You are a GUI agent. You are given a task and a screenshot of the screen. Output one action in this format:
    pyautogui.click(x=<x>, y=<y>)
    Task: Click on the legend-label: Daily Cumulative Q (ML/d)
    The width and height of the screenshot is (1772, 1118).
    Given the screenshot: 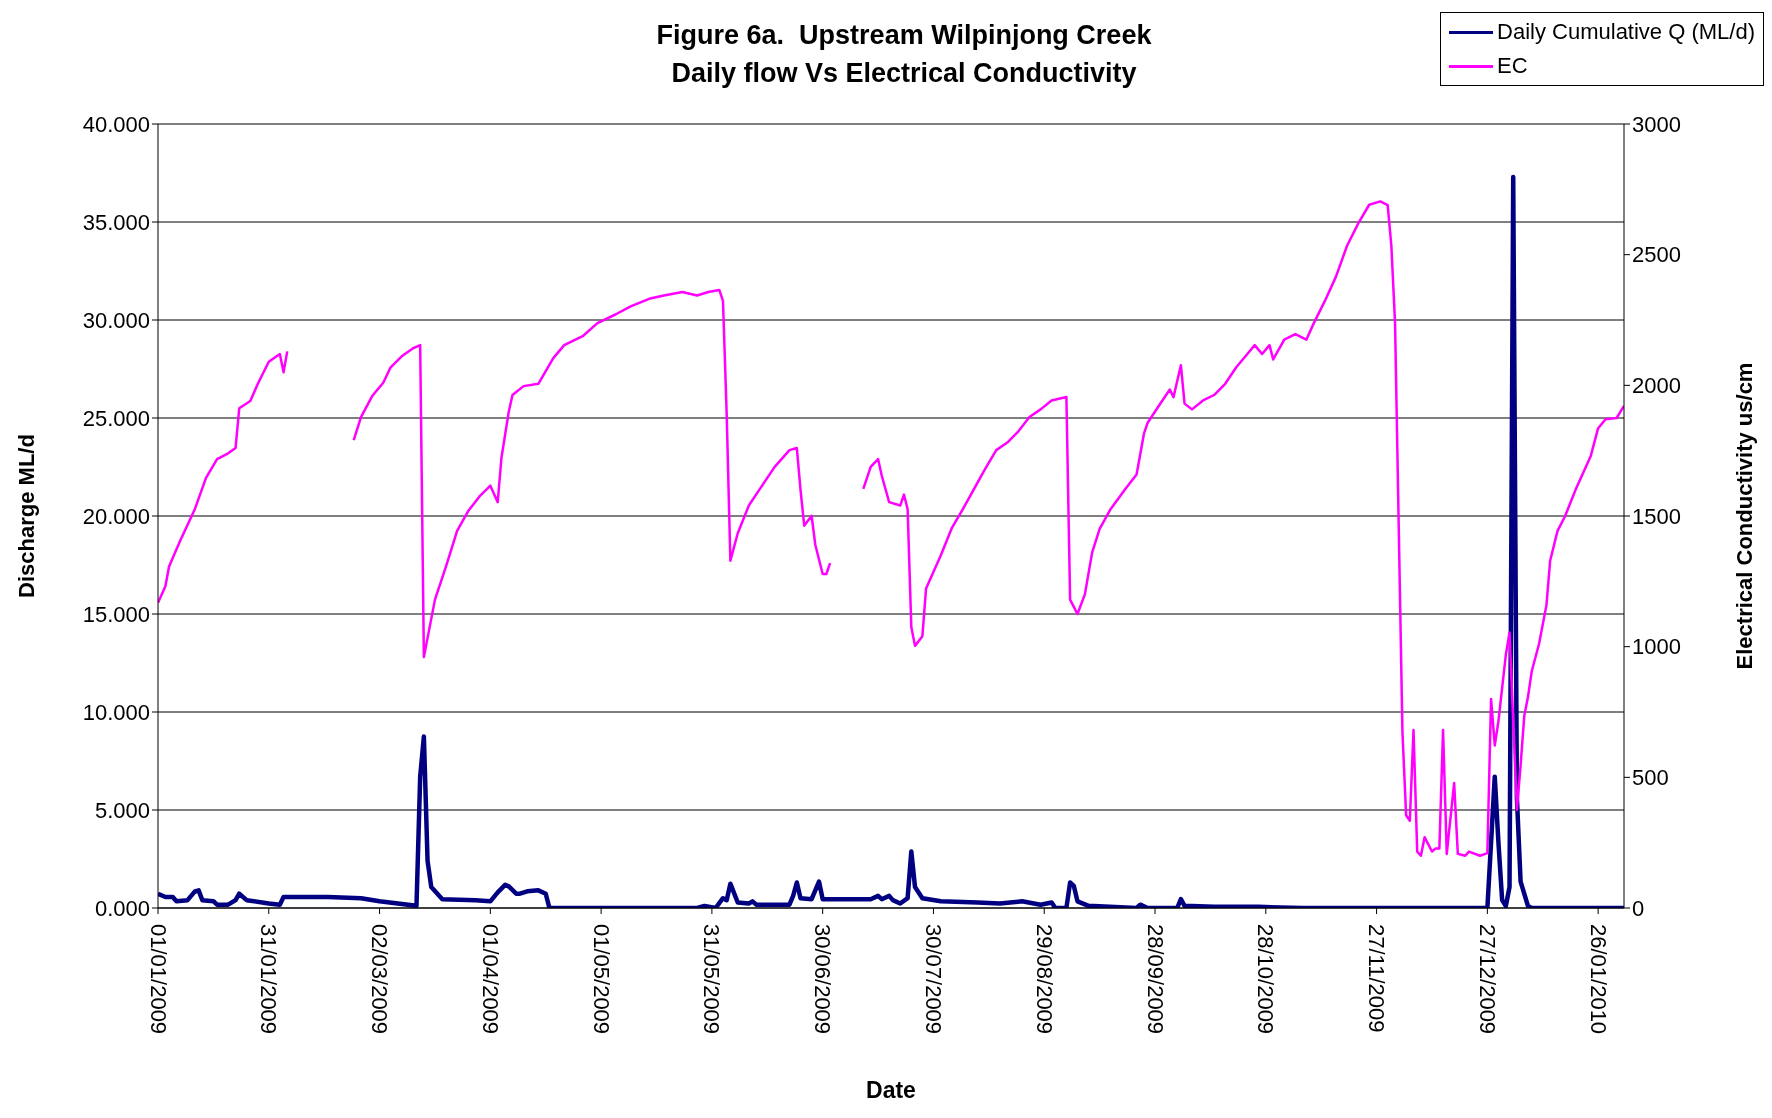 What is the action you would take?
    pyautogui.click(x=1626, y=32)
    